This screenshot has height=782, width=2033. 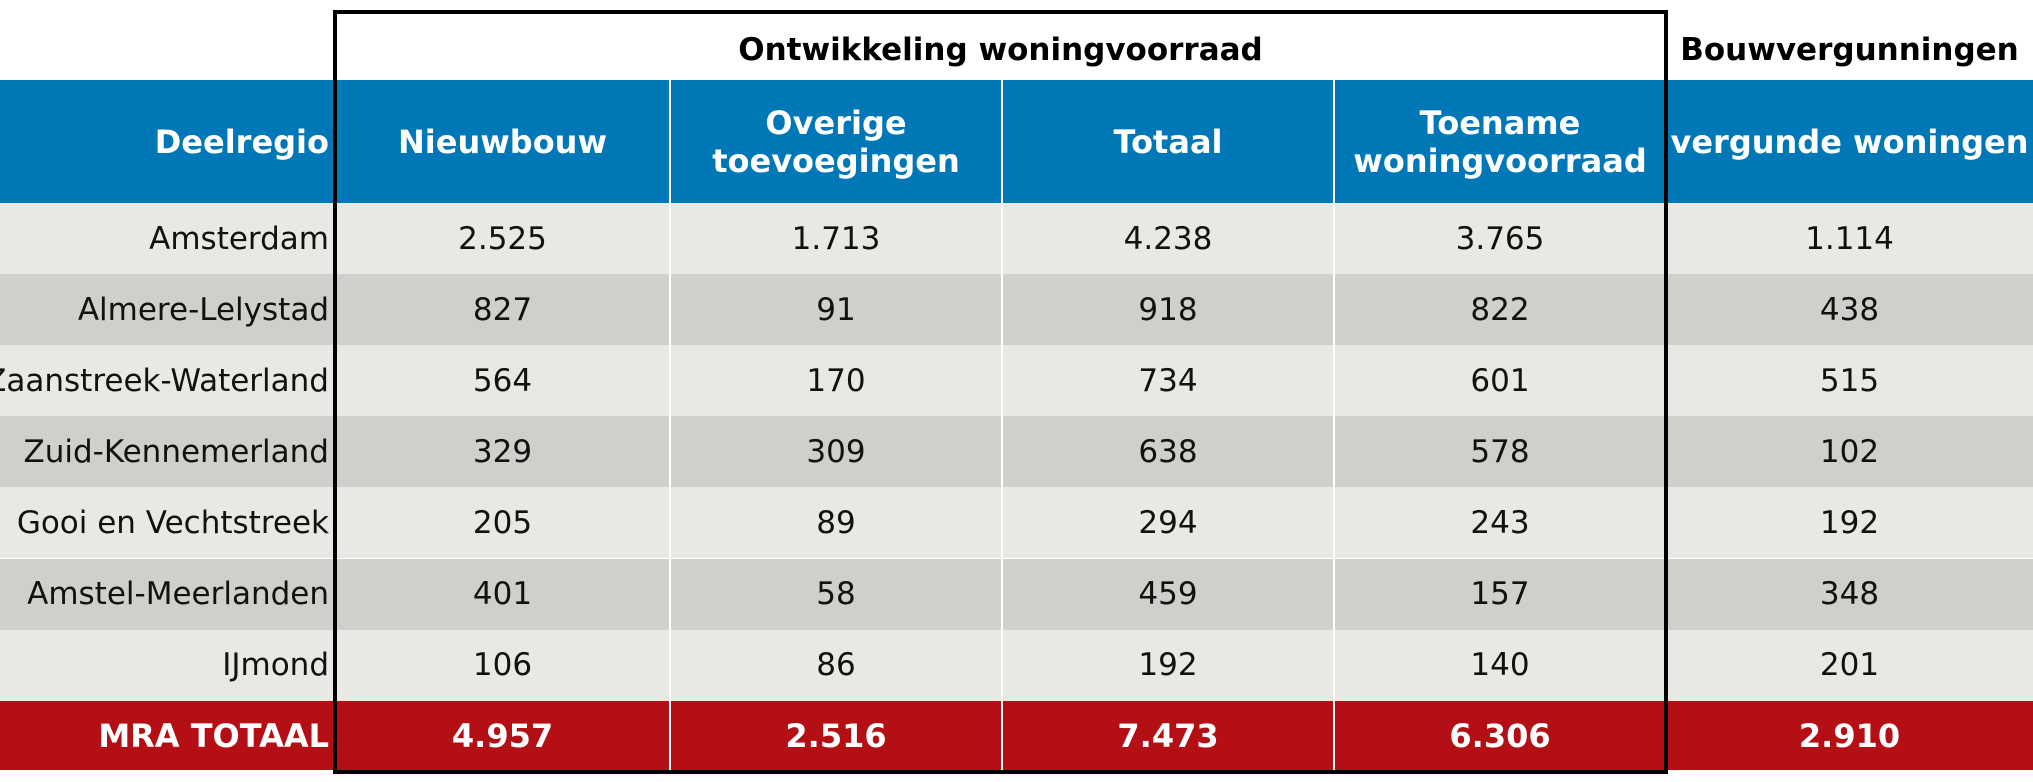 What do you see at coordinates (836, 735) in the screenshot?
I see `total-cell: 2.516` at bounding box center [836, 735].